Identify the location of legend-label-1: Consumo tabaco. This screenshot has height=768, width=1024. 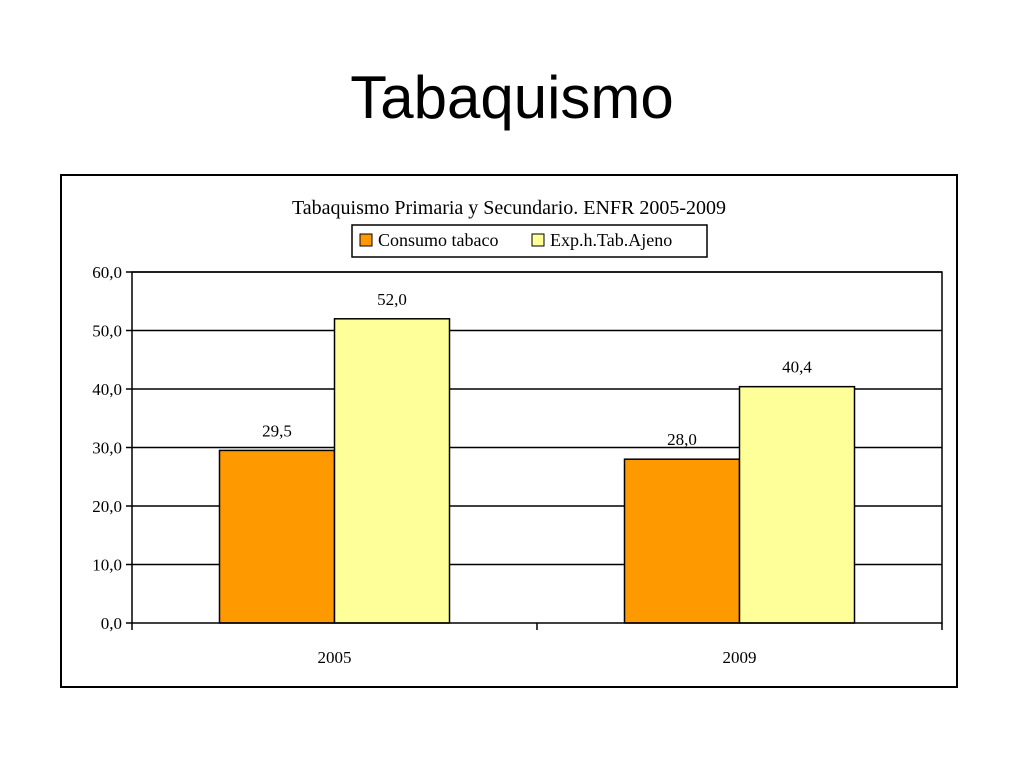
(438, 240).